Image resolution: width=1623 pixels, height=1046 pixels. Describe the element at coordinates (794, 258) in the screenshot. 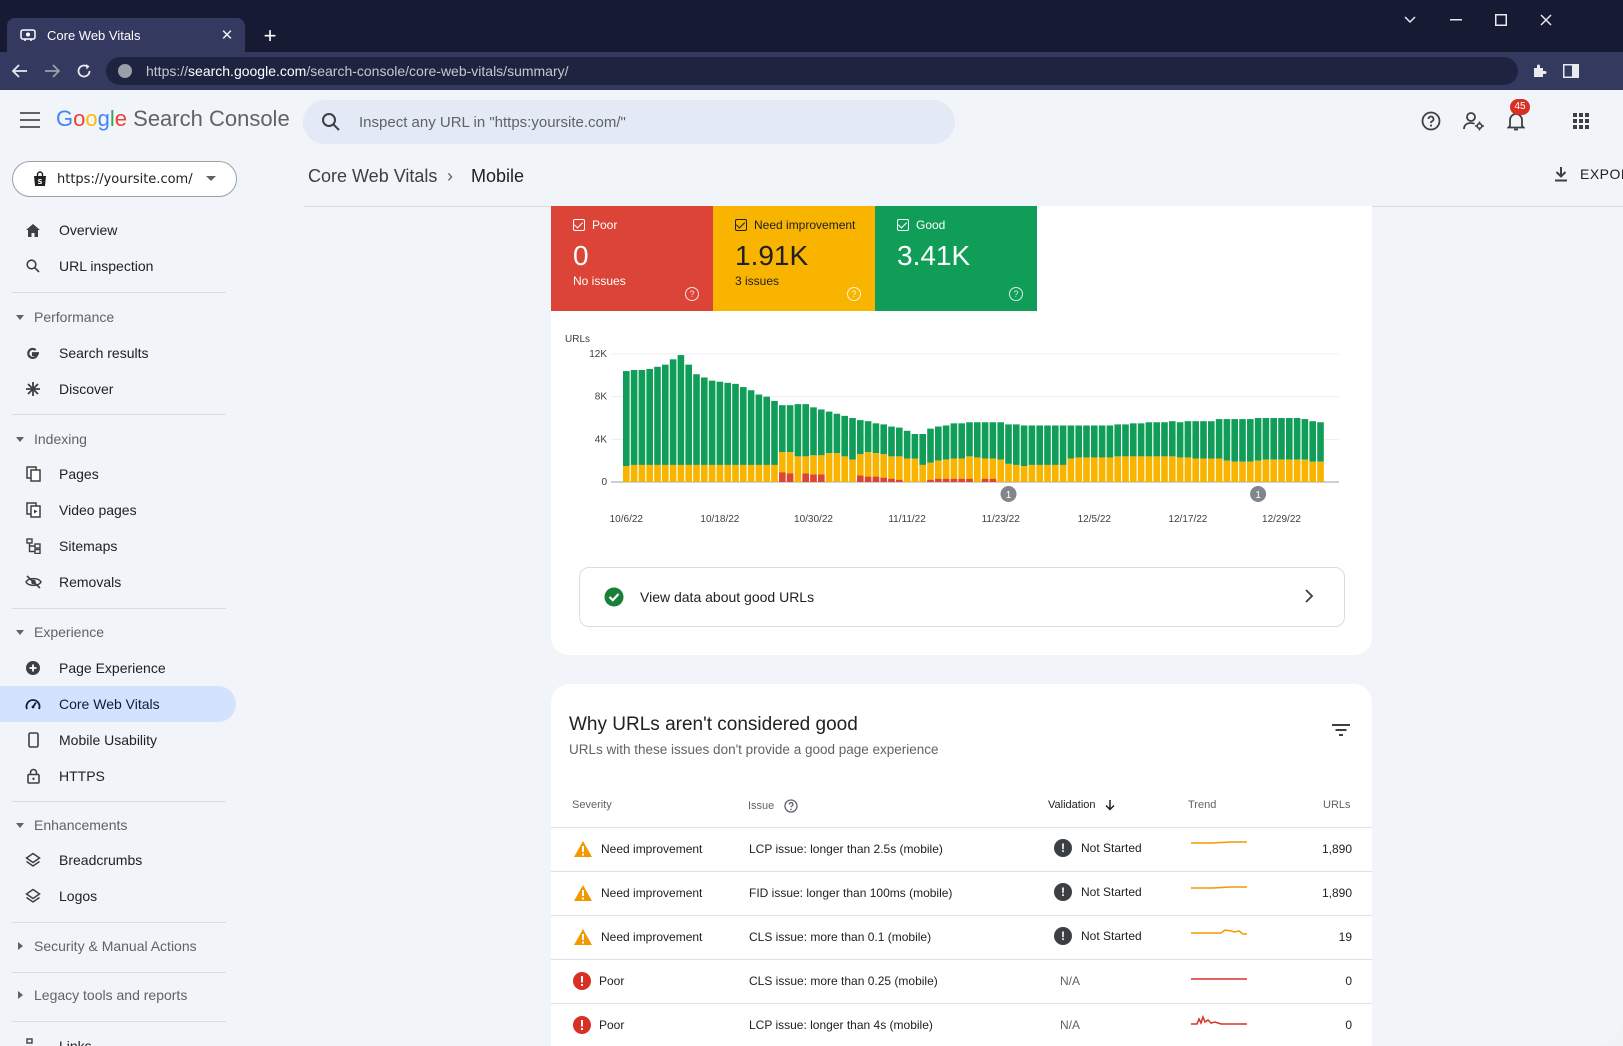

I see `need-improvement-summary-box: Need improvement 1.91K 3 issues ?` at that location.